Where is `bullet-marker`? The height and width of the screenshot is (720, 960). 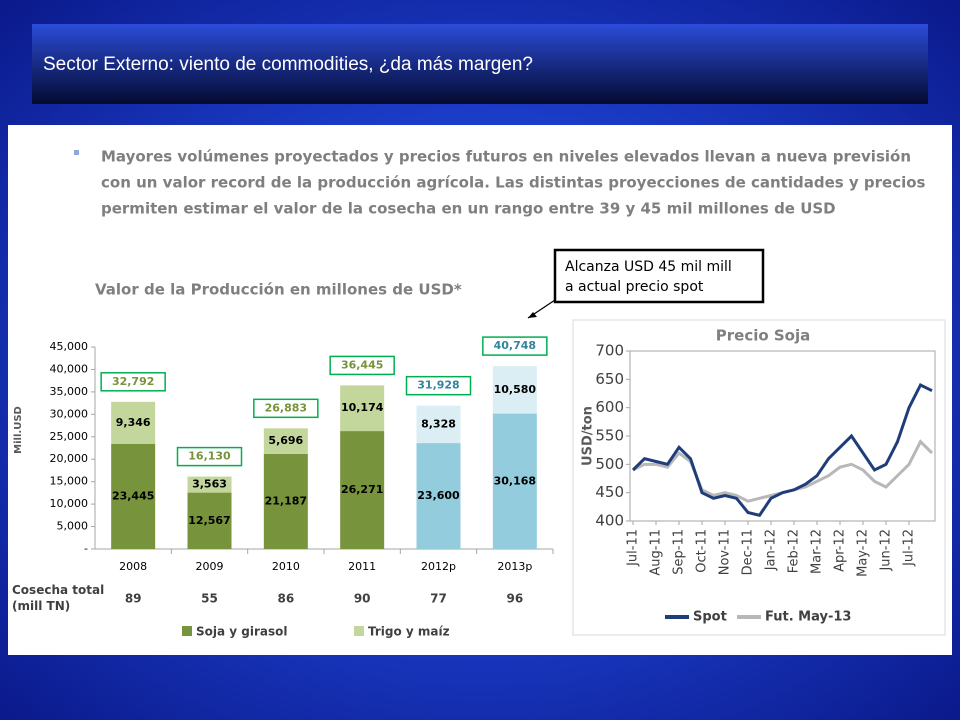
bullet-marker is located at coordinates (76, 152).